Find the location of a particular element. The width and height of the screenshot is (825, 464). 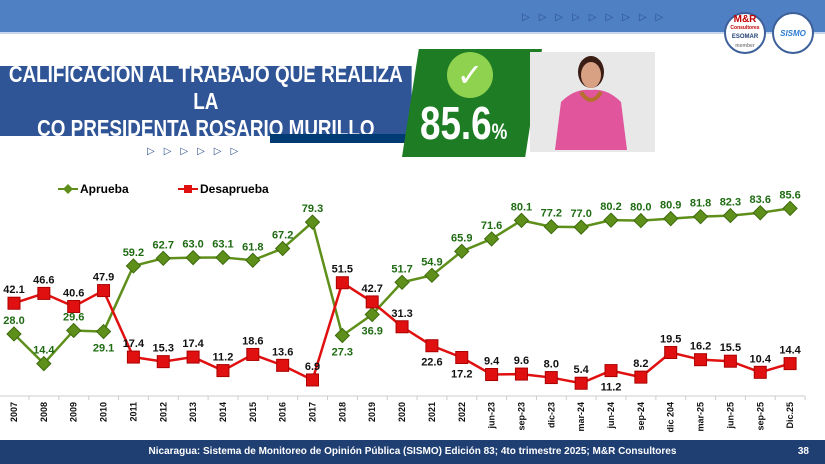

aprueba-data-label: 29.1 is located at coordinates (103, 349).